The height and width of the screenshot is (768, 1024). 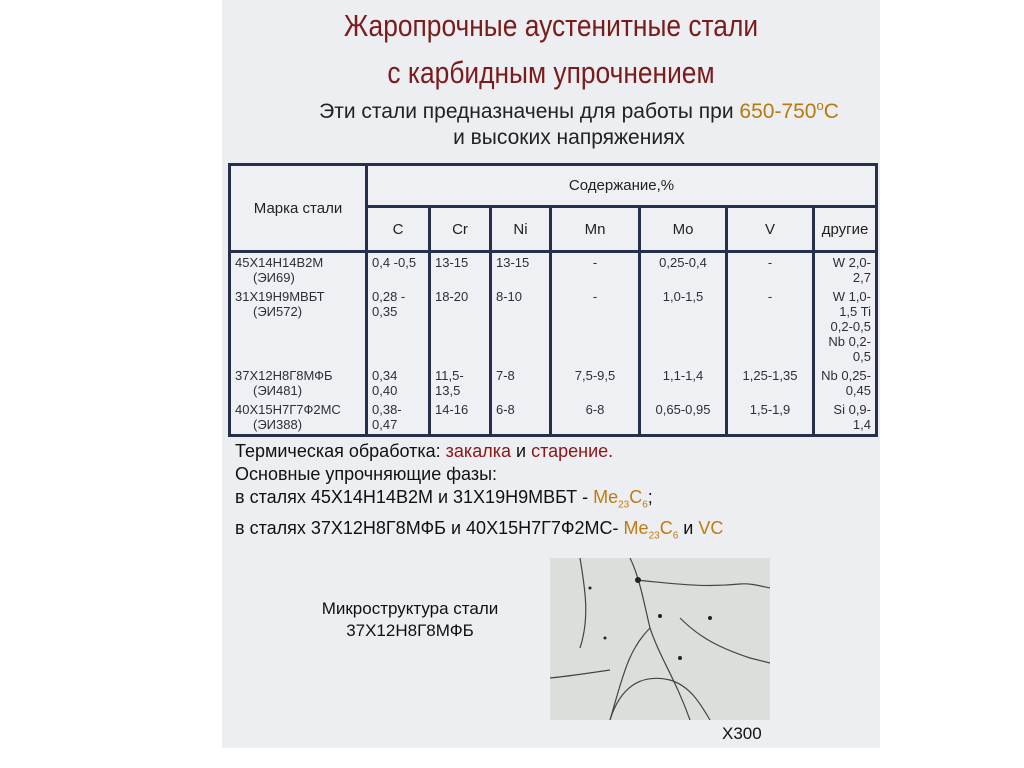 What do you see at coordinates (595, 418) in the screenshot?
I see `cell-mn: 6-8` at bounding box center [595, 418].